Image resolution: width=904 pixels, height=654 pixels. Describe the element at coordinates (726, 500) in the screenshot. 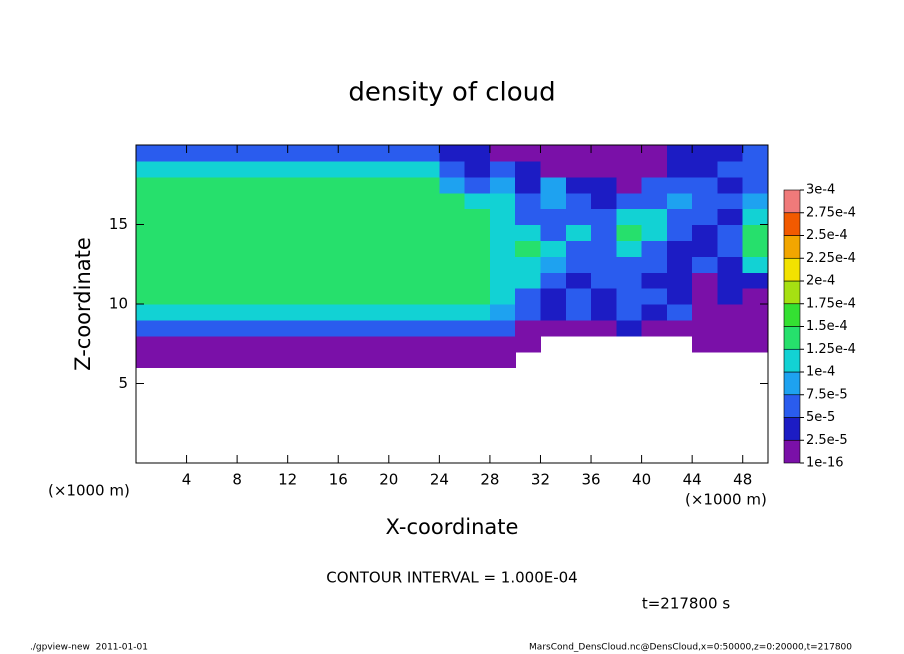

I see `x-unit: (×1000 m)` at that location.